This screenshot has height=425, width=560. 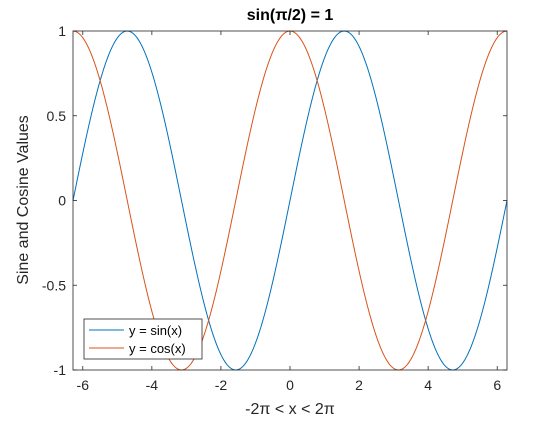 What do you see at coordinates (290, 15) in the screenshot?
I see `chart-title: sin(π/2) = 1` at bounding box center [290, 15].